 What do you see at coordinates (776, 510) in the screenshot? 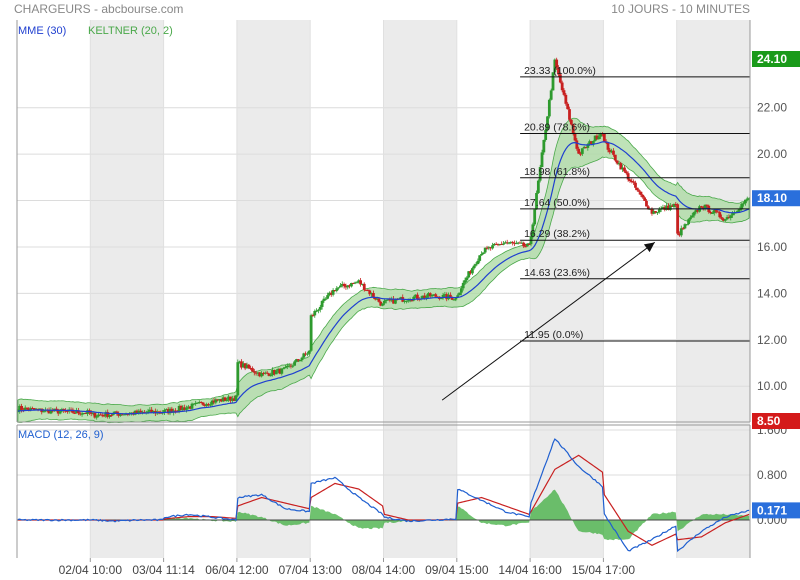
I see `macd-last-tag-box` at bounding box center [776, 510].